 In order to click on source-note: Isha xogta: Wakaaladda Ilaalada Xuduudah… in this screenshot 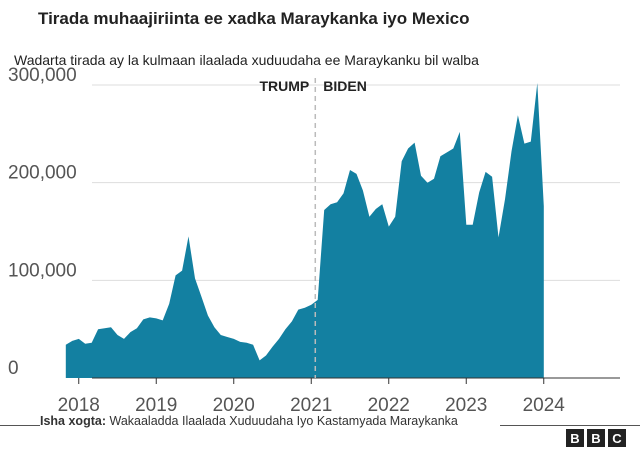, I will do `click(249, 421)`.